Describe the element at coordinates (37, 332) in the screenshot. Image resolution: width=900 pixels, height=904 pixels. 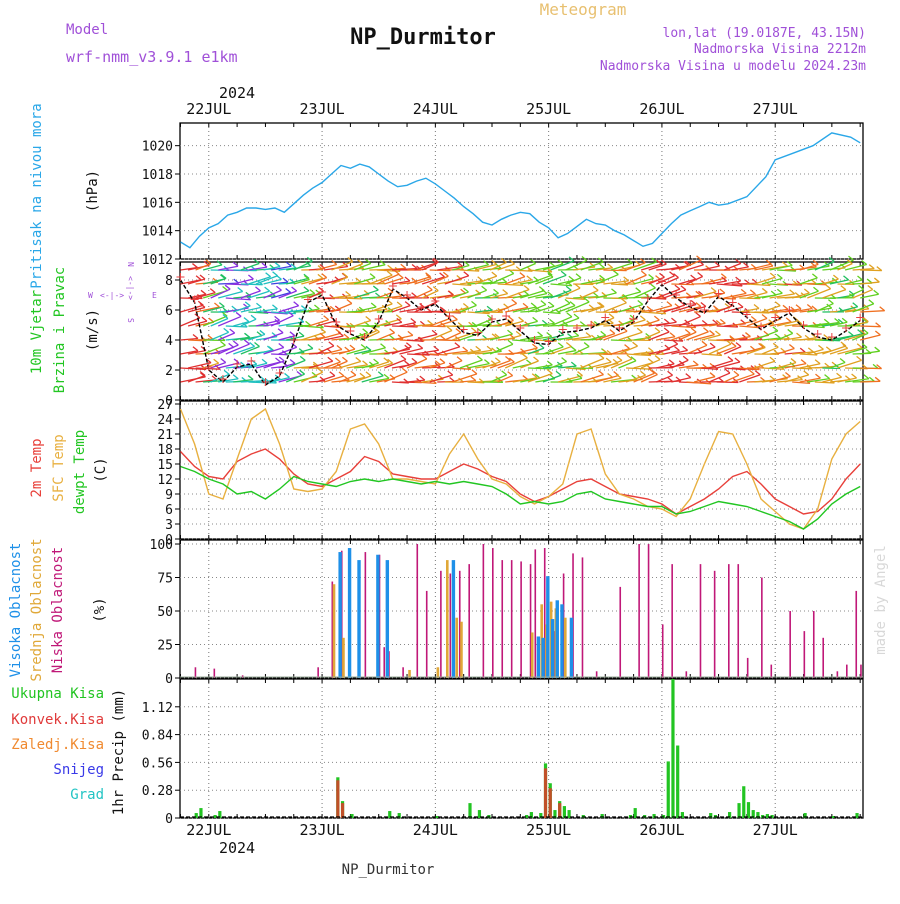
I see `wind-axis-title-1: 10m Vjetar` at that location.